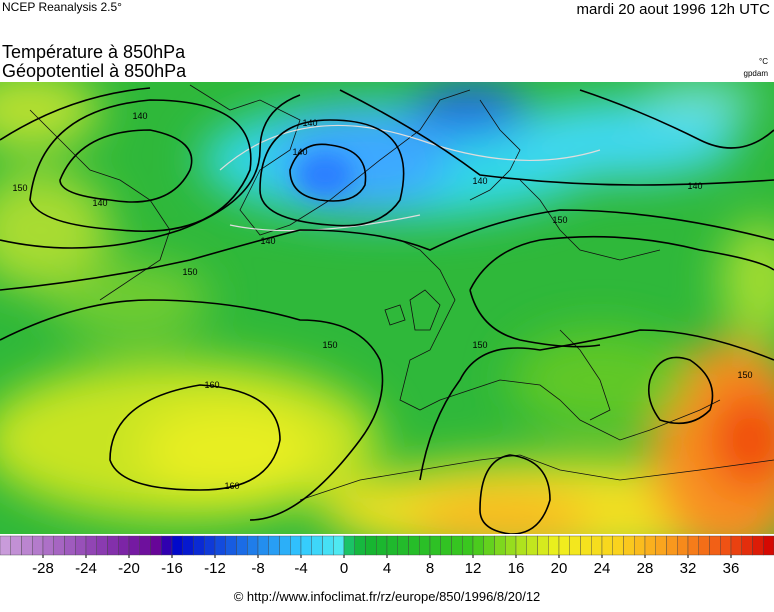 Image resolution: width=774 pixels, height=612 pixels. What do you see at coordinates (257, 568) in the screenshot?
I see `colorbar-tick-label: -8` at bounding box center [257, 568].